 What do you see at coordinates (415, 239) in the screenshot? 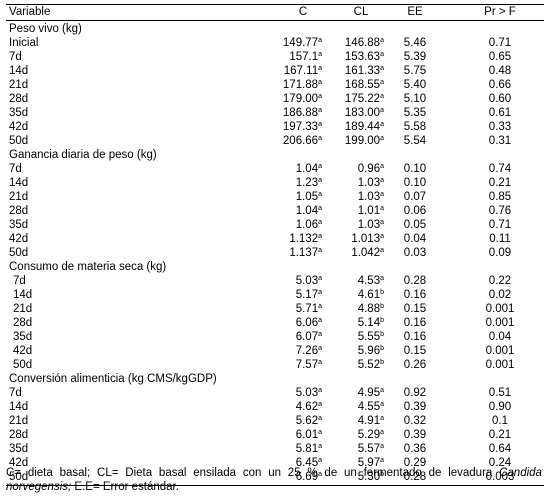
I see `value-ee: 0.04` at bounding box center [415, 239].